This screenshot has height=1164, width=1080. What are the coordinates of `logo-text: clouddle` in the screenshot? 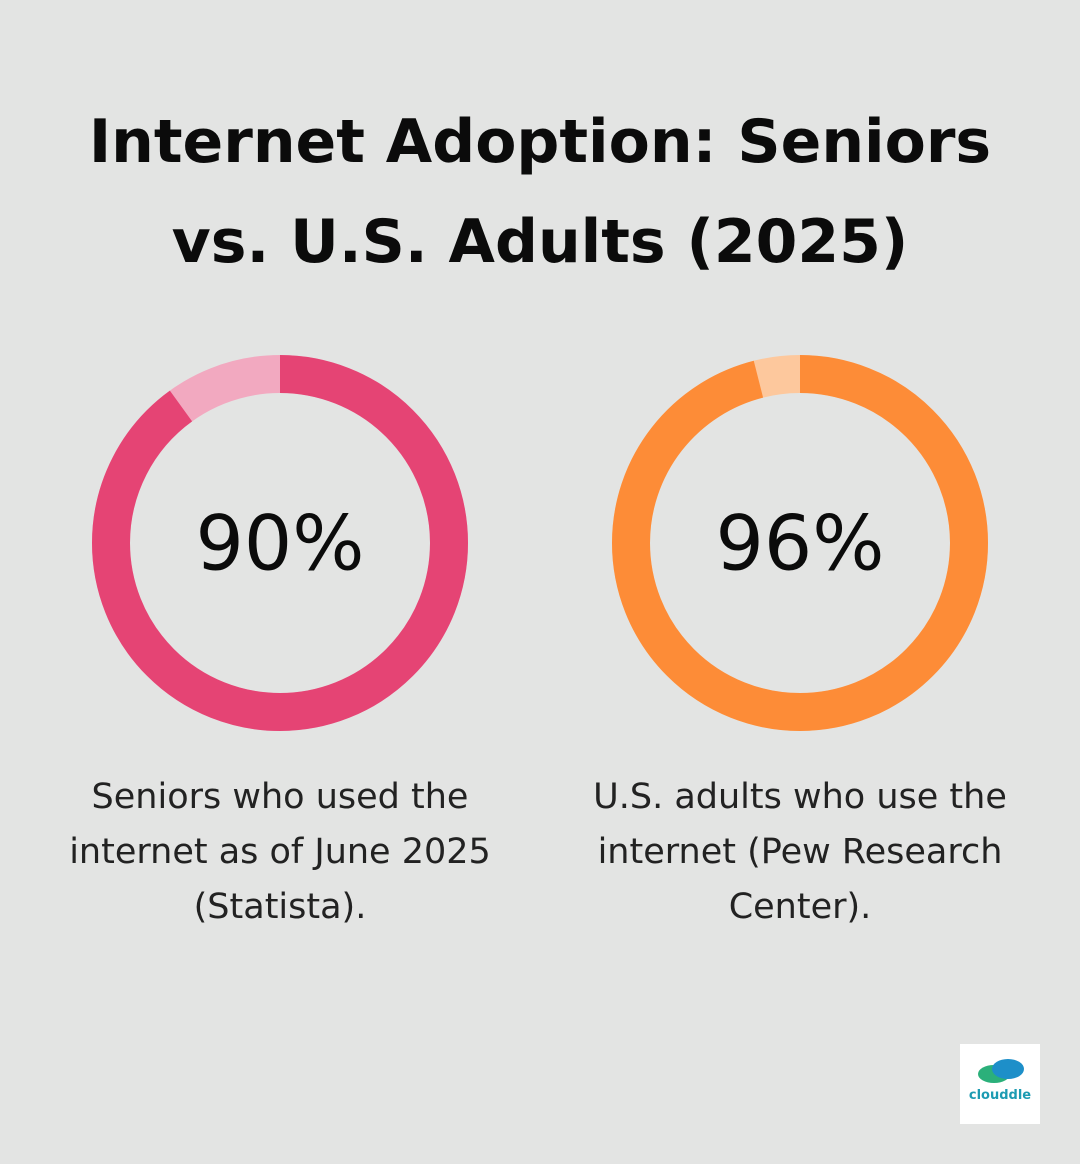 It's located at (1000, 1095).